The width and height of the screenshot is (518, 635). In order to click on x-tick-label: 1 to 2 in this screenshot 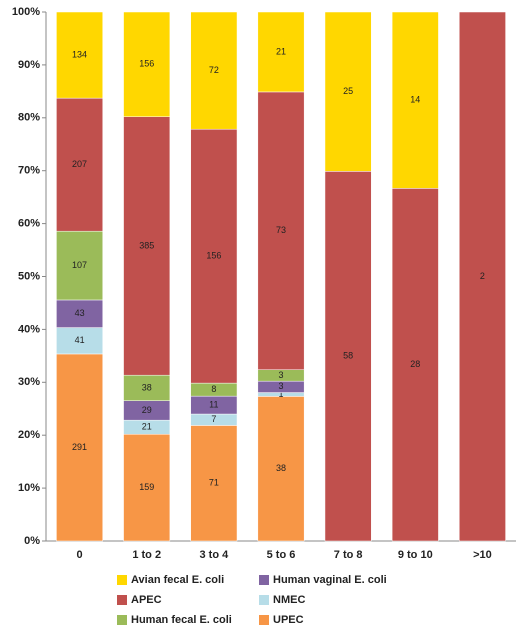, I will do `click(146, 555)`.